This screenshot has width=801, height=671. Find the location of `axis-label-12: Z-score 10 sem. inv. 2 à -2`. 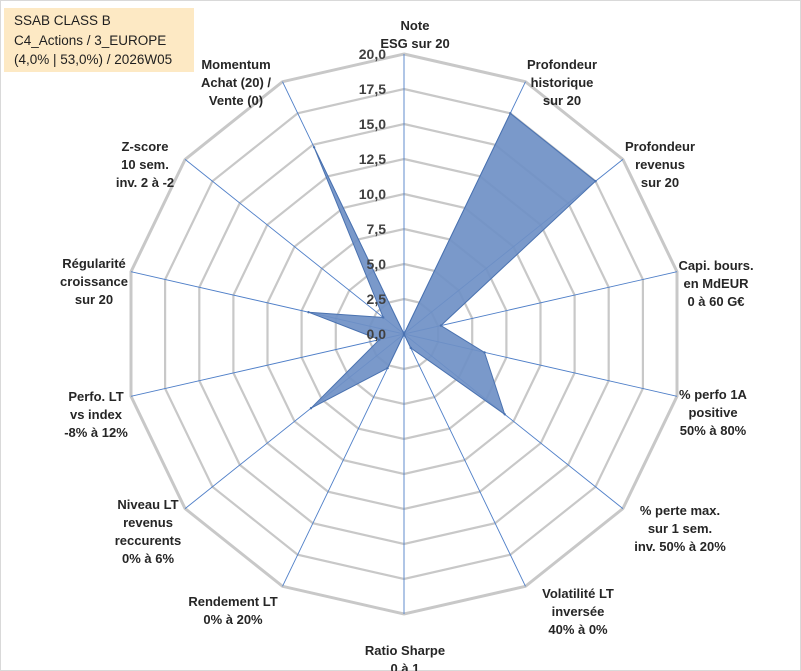

axis-label-12: Z-score 10 sem. inv. 2 à -2 is located at coordinates (145, 164).